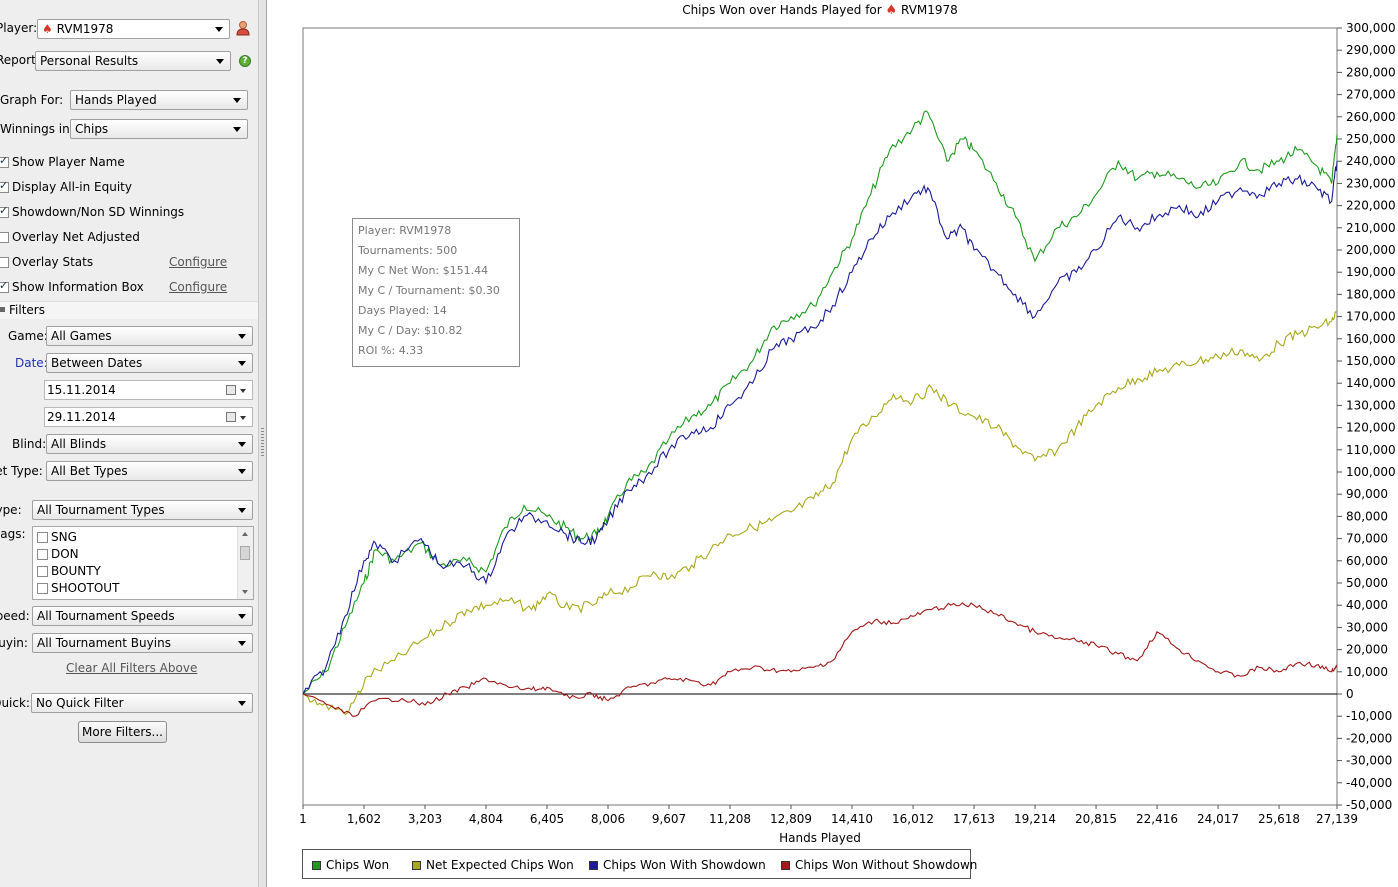 This screenshot has width=1398, height=887. I want to click on x-tick-label: 22,416, so click(1157, 819).